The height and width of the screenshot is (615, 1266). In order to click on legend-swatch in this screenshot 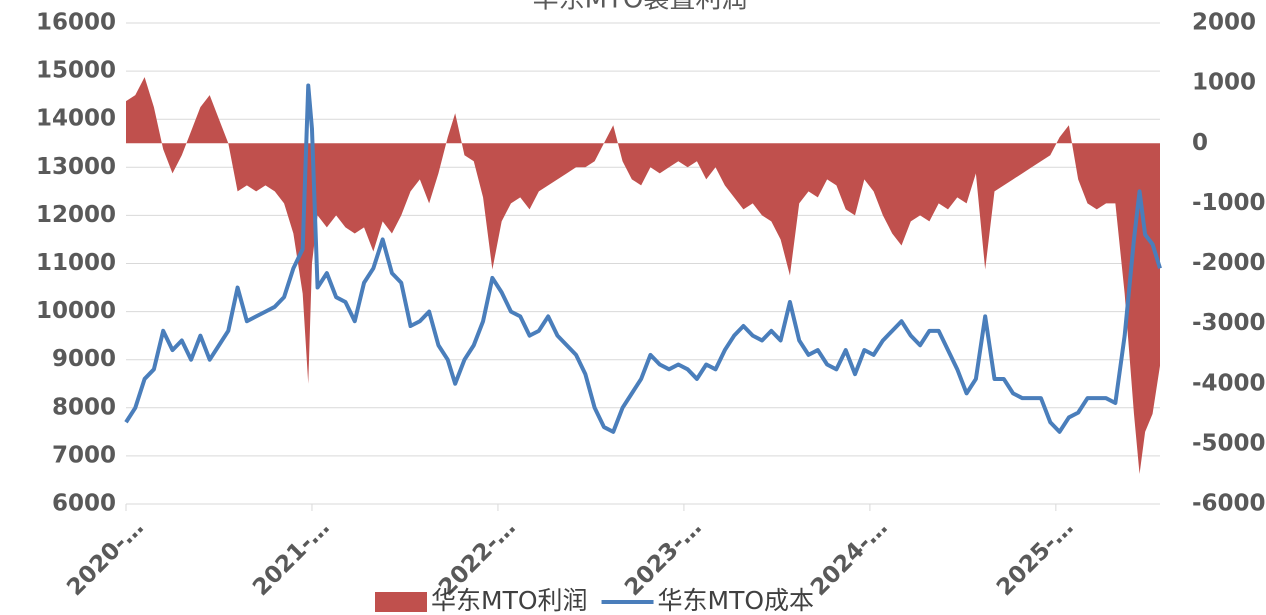, I will do `click(401, 602)`.